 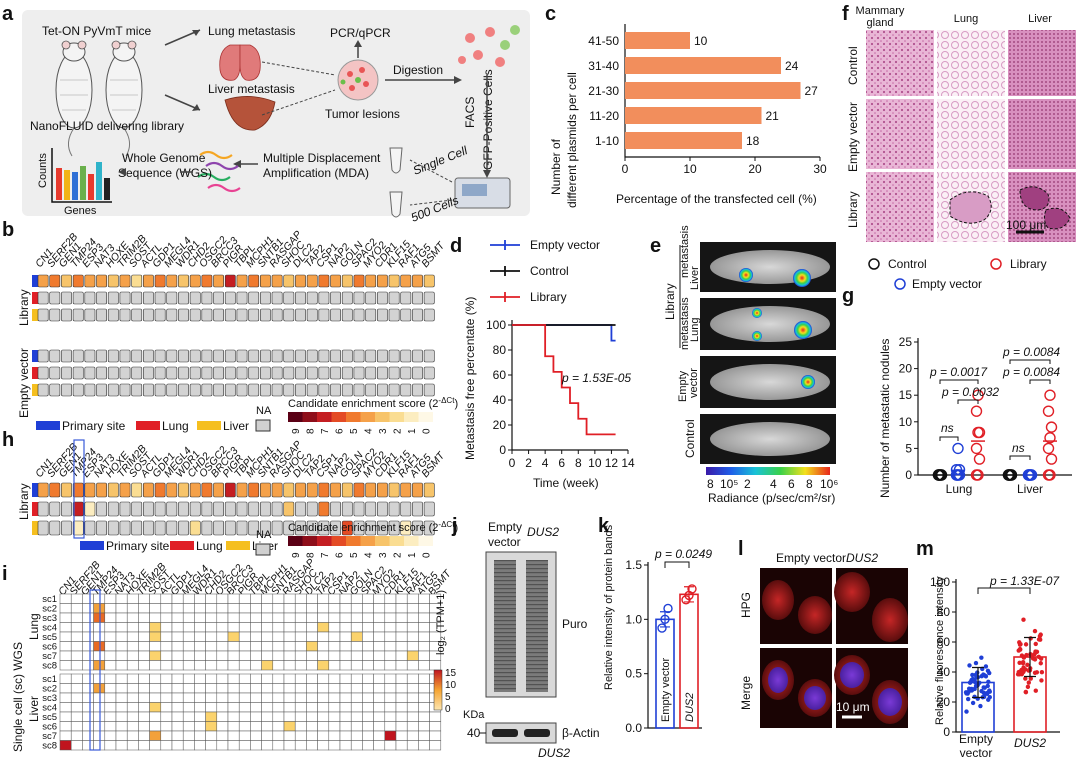 What do you see at coordinates (1004, 590) in the screenshot?
I see `bracket-m` at bounding box center [1004, 590].